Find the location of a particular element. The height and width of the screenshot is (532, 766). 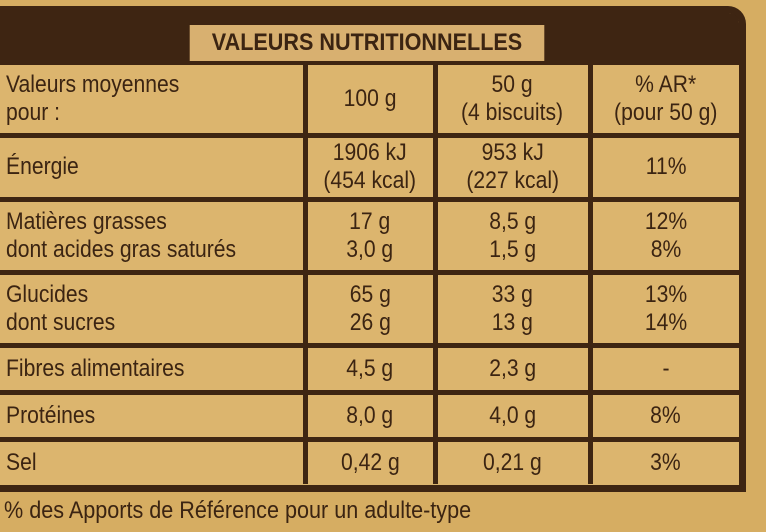

cell-line: 4,5 g is located at coordinates (370, 368).